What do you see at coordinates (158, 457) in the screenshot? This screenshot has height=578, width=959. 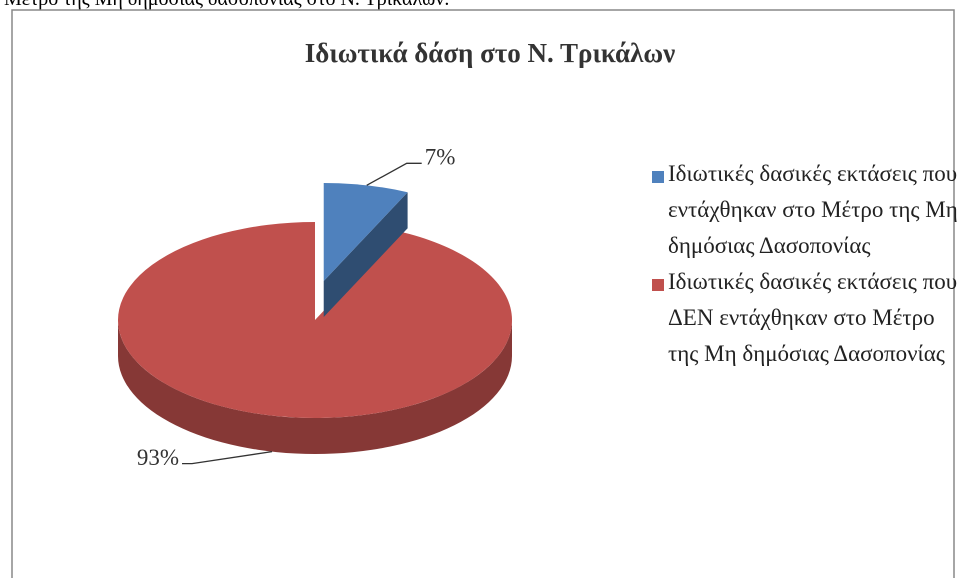 I see `data-label: 93%` at bounding box center [158, 457].